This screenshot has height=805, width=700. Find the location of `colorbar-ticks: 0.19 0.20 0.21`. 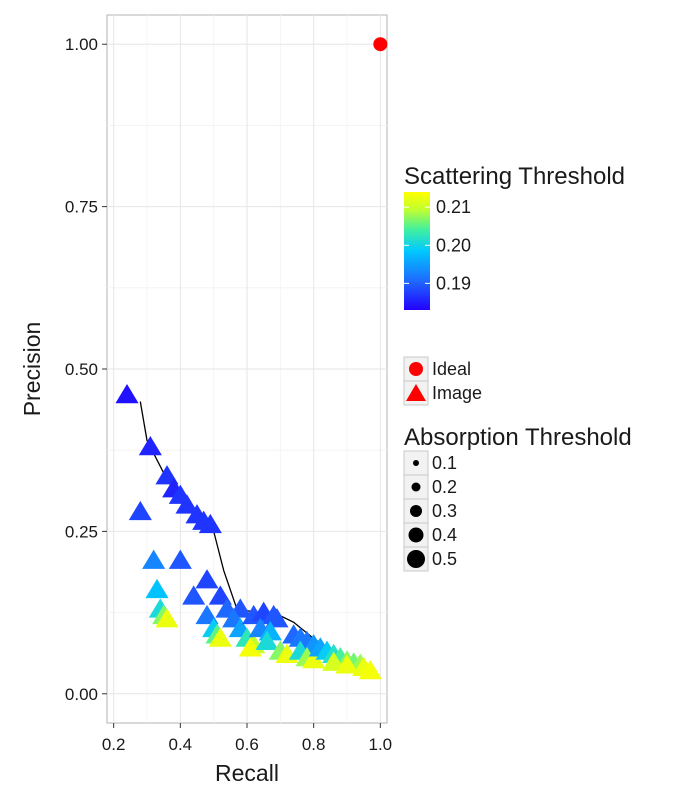

colorbar-ticks: 0.19 0.20 0.21 is located at coordinates (437, 245).